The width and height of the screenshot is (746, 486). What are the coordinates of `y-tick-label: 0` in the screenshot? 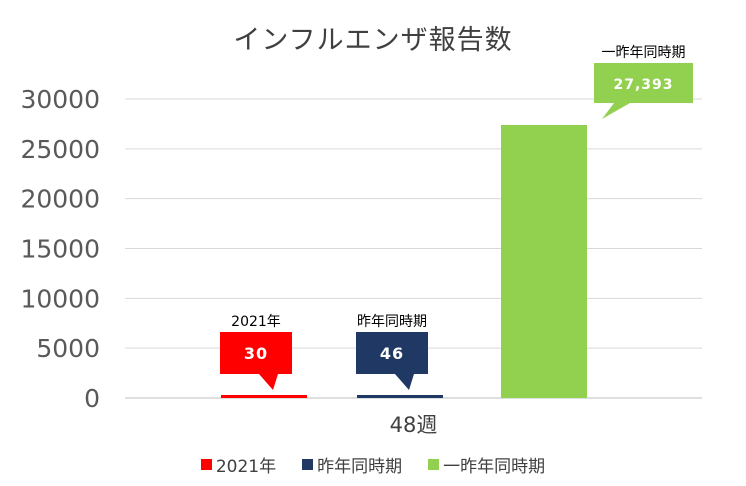 It's located at (92, 398).